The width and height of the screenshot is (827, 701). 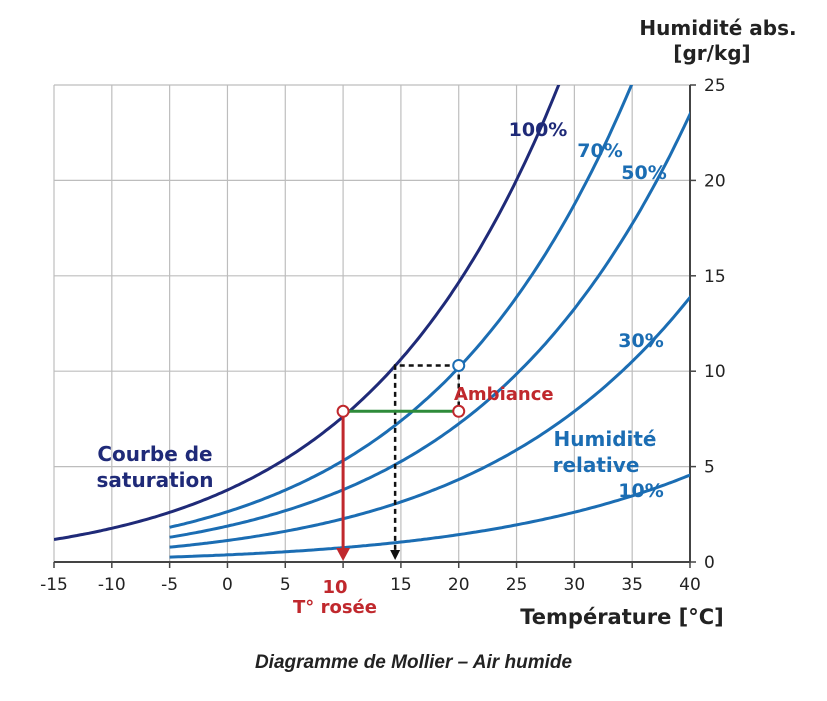 I want to click on x-tick-label-9: 30, so click(x=575, y=585).